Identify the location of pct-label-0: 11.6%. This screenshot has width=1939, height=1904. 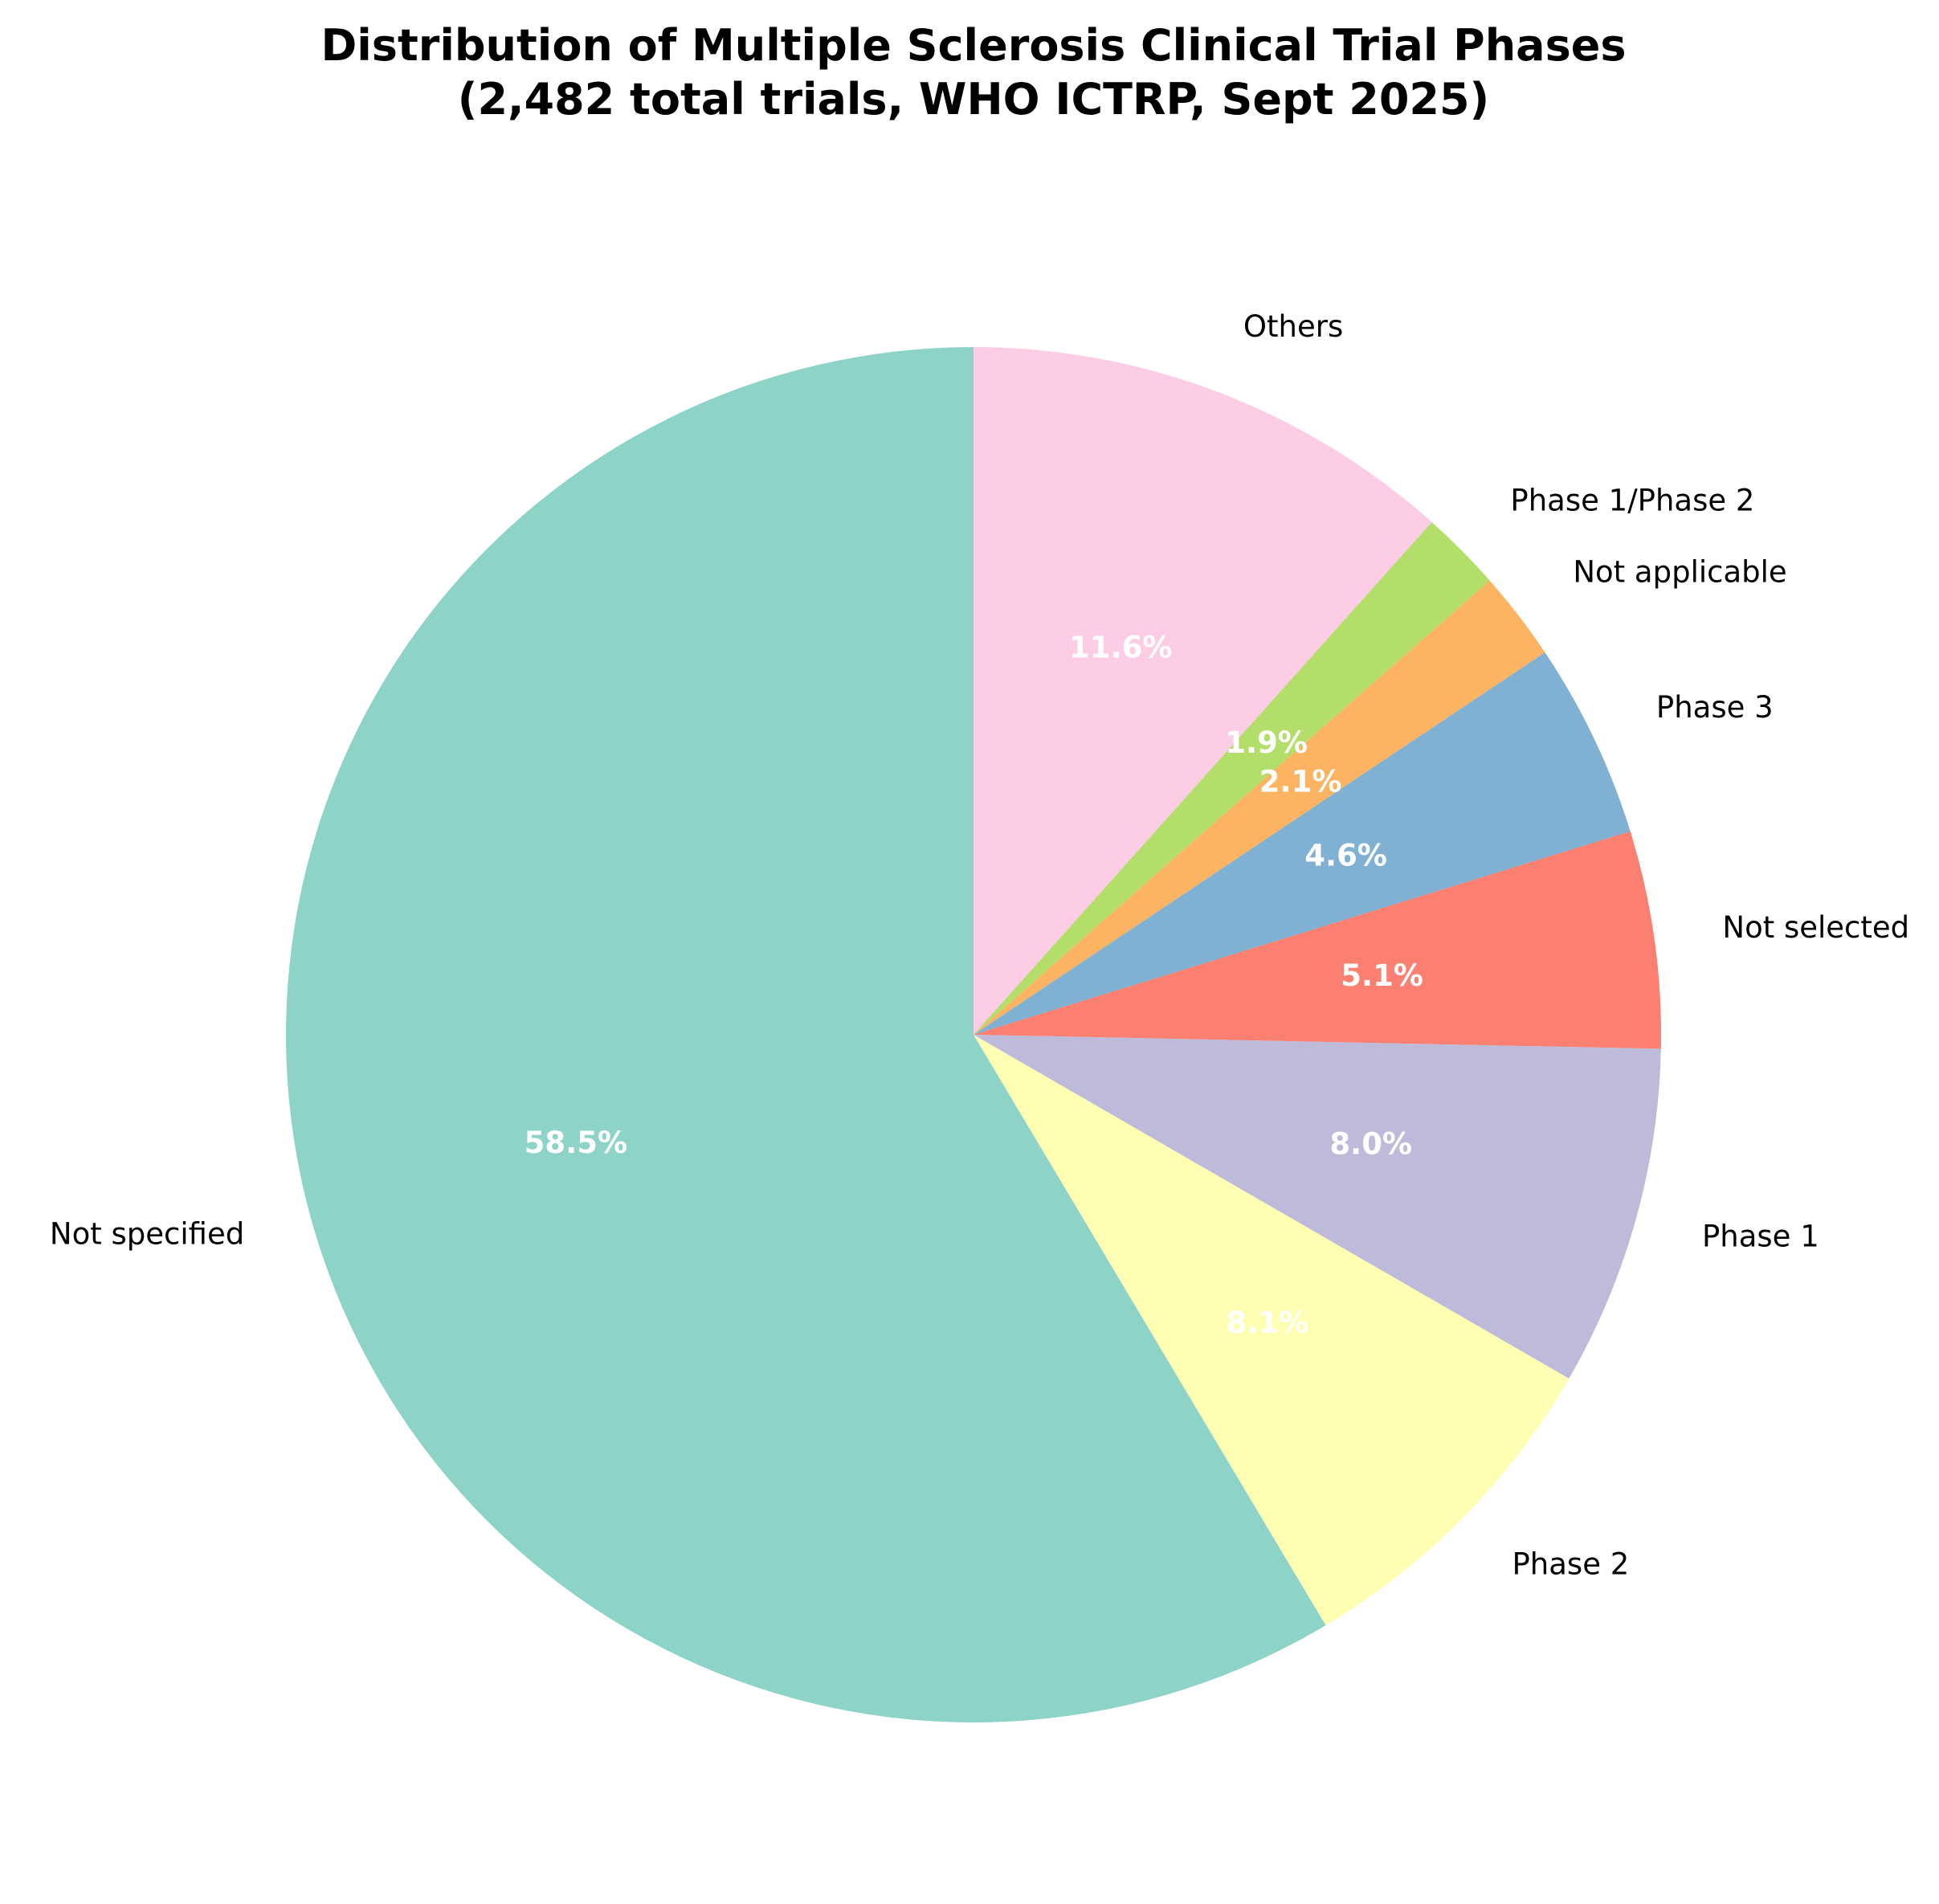
(1120, 648).